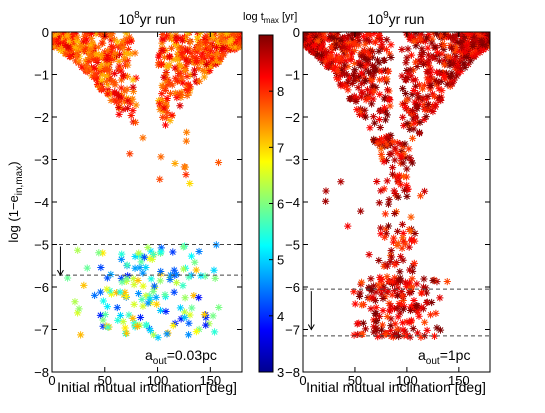 Image resolution: width=545 pixels, height=413 pixels. What do you see at coordinates (60, 261) in the screenshot?
I see `arrow-left` at bounding box center [60, 261].